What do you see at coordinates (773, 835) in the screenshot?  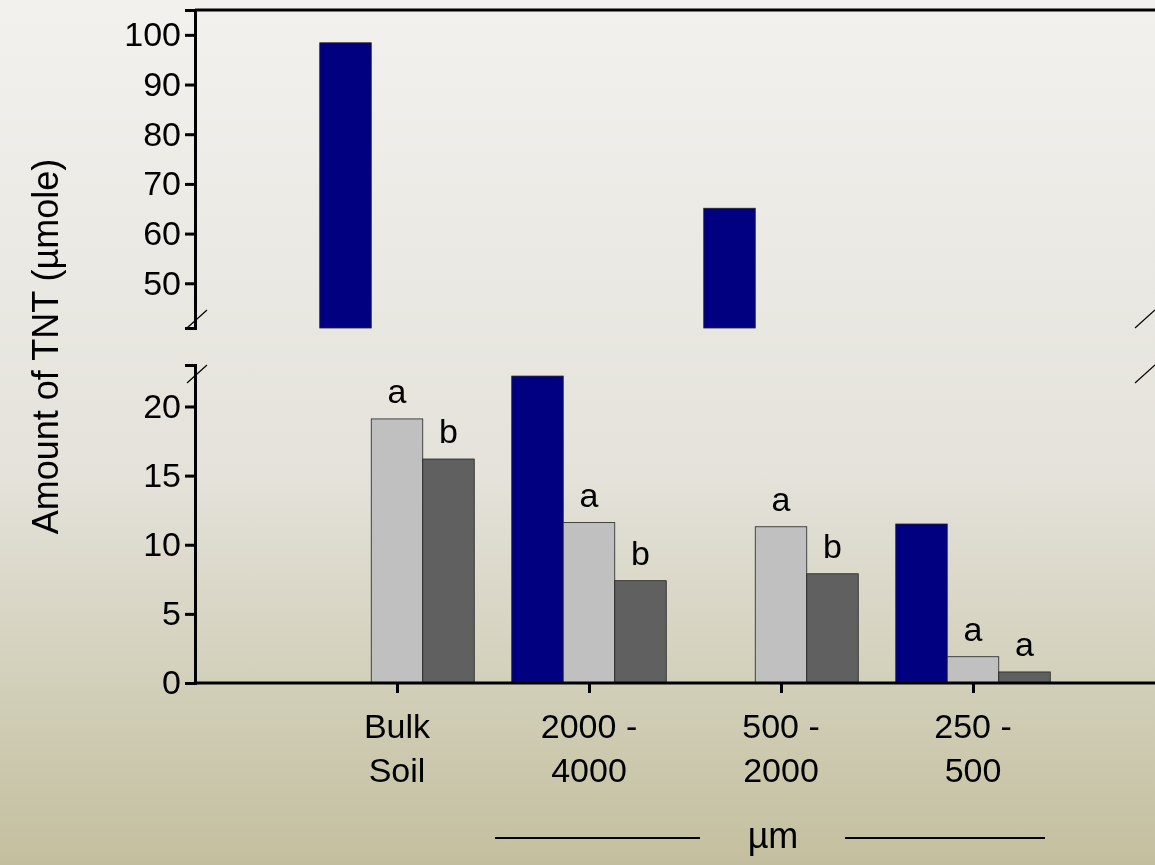 I see `x-axis-title: µm` at bounding box center [773, 835].